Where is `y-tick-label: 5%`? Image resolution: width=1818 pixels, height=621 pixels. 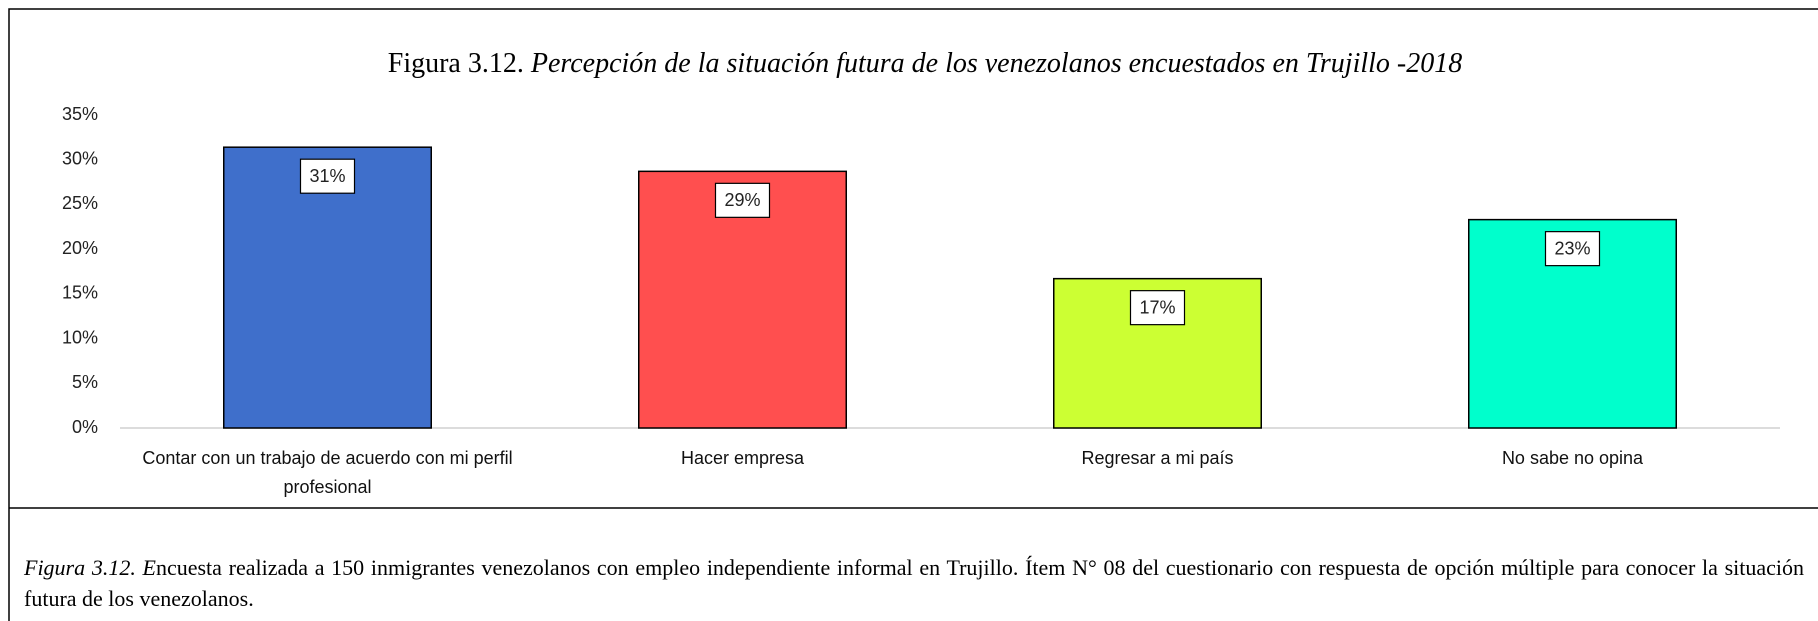 y-tick-label: 5% is located at coordinates (85, 382).